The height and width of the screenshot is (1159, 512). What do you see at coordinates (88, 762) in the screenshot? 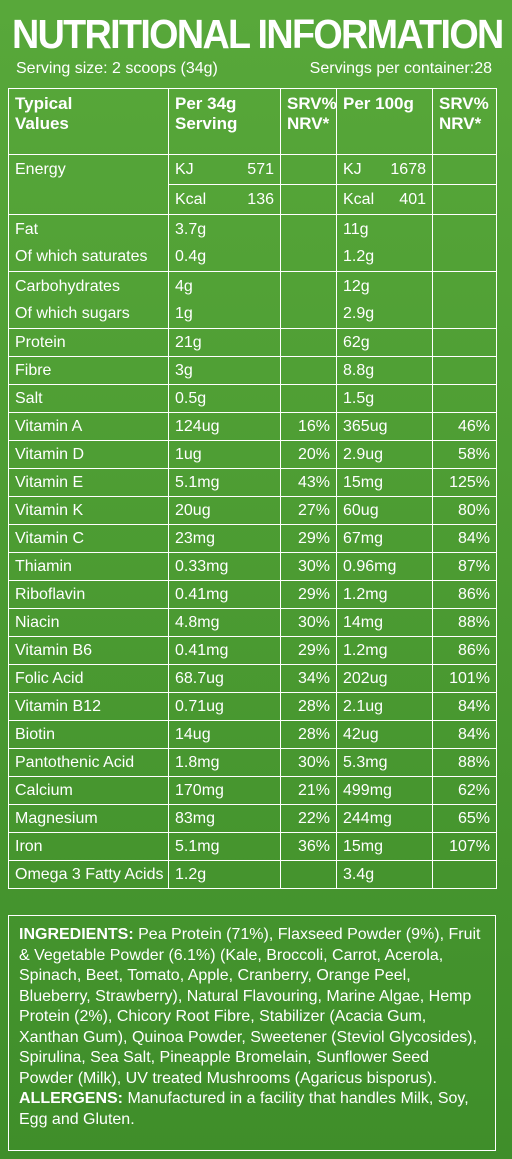
I see `nutrient-name: Pantothenic Acid` at bounding box center [88, 762].